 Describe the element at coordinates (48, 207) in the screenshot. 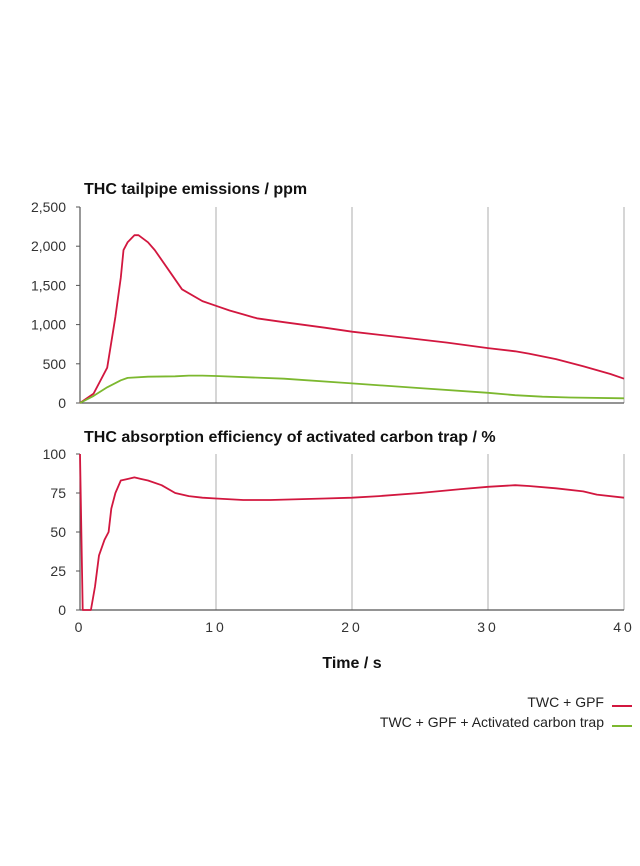

I see `y-tick-label: 2,500` at that location.